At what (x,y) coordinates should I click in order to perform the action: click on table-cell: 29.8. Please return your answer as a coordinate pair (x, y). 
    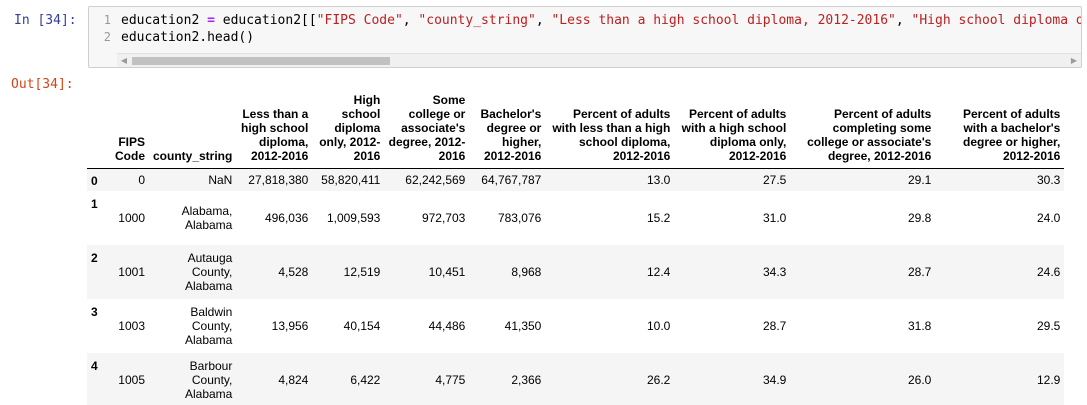
    Looking at the image, I should click on (919, 218).